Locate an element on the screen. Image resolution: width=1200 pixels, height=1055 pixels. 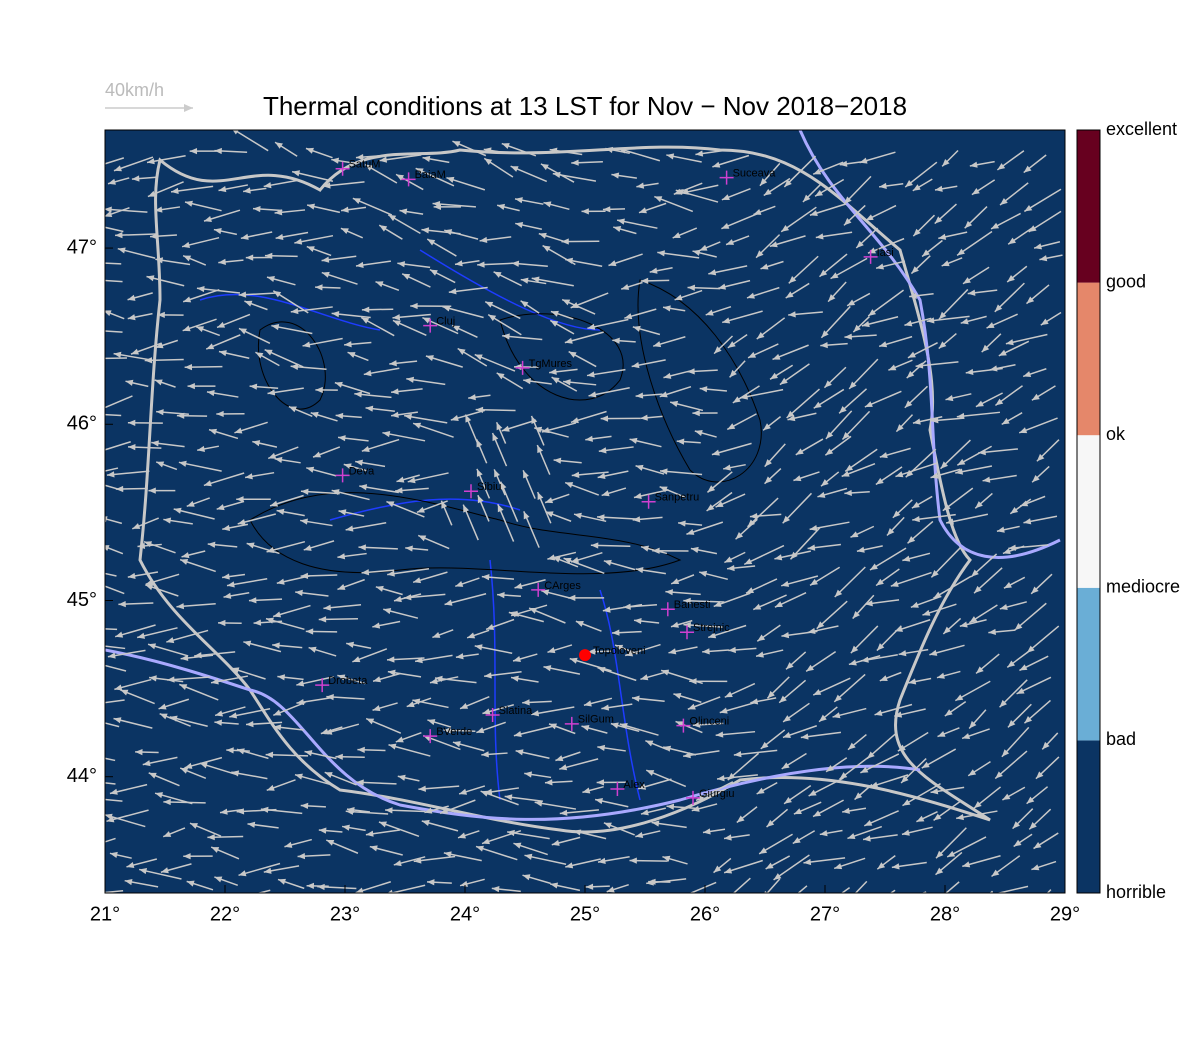
station-label: Olinceni is located at coordinates (709, 722).